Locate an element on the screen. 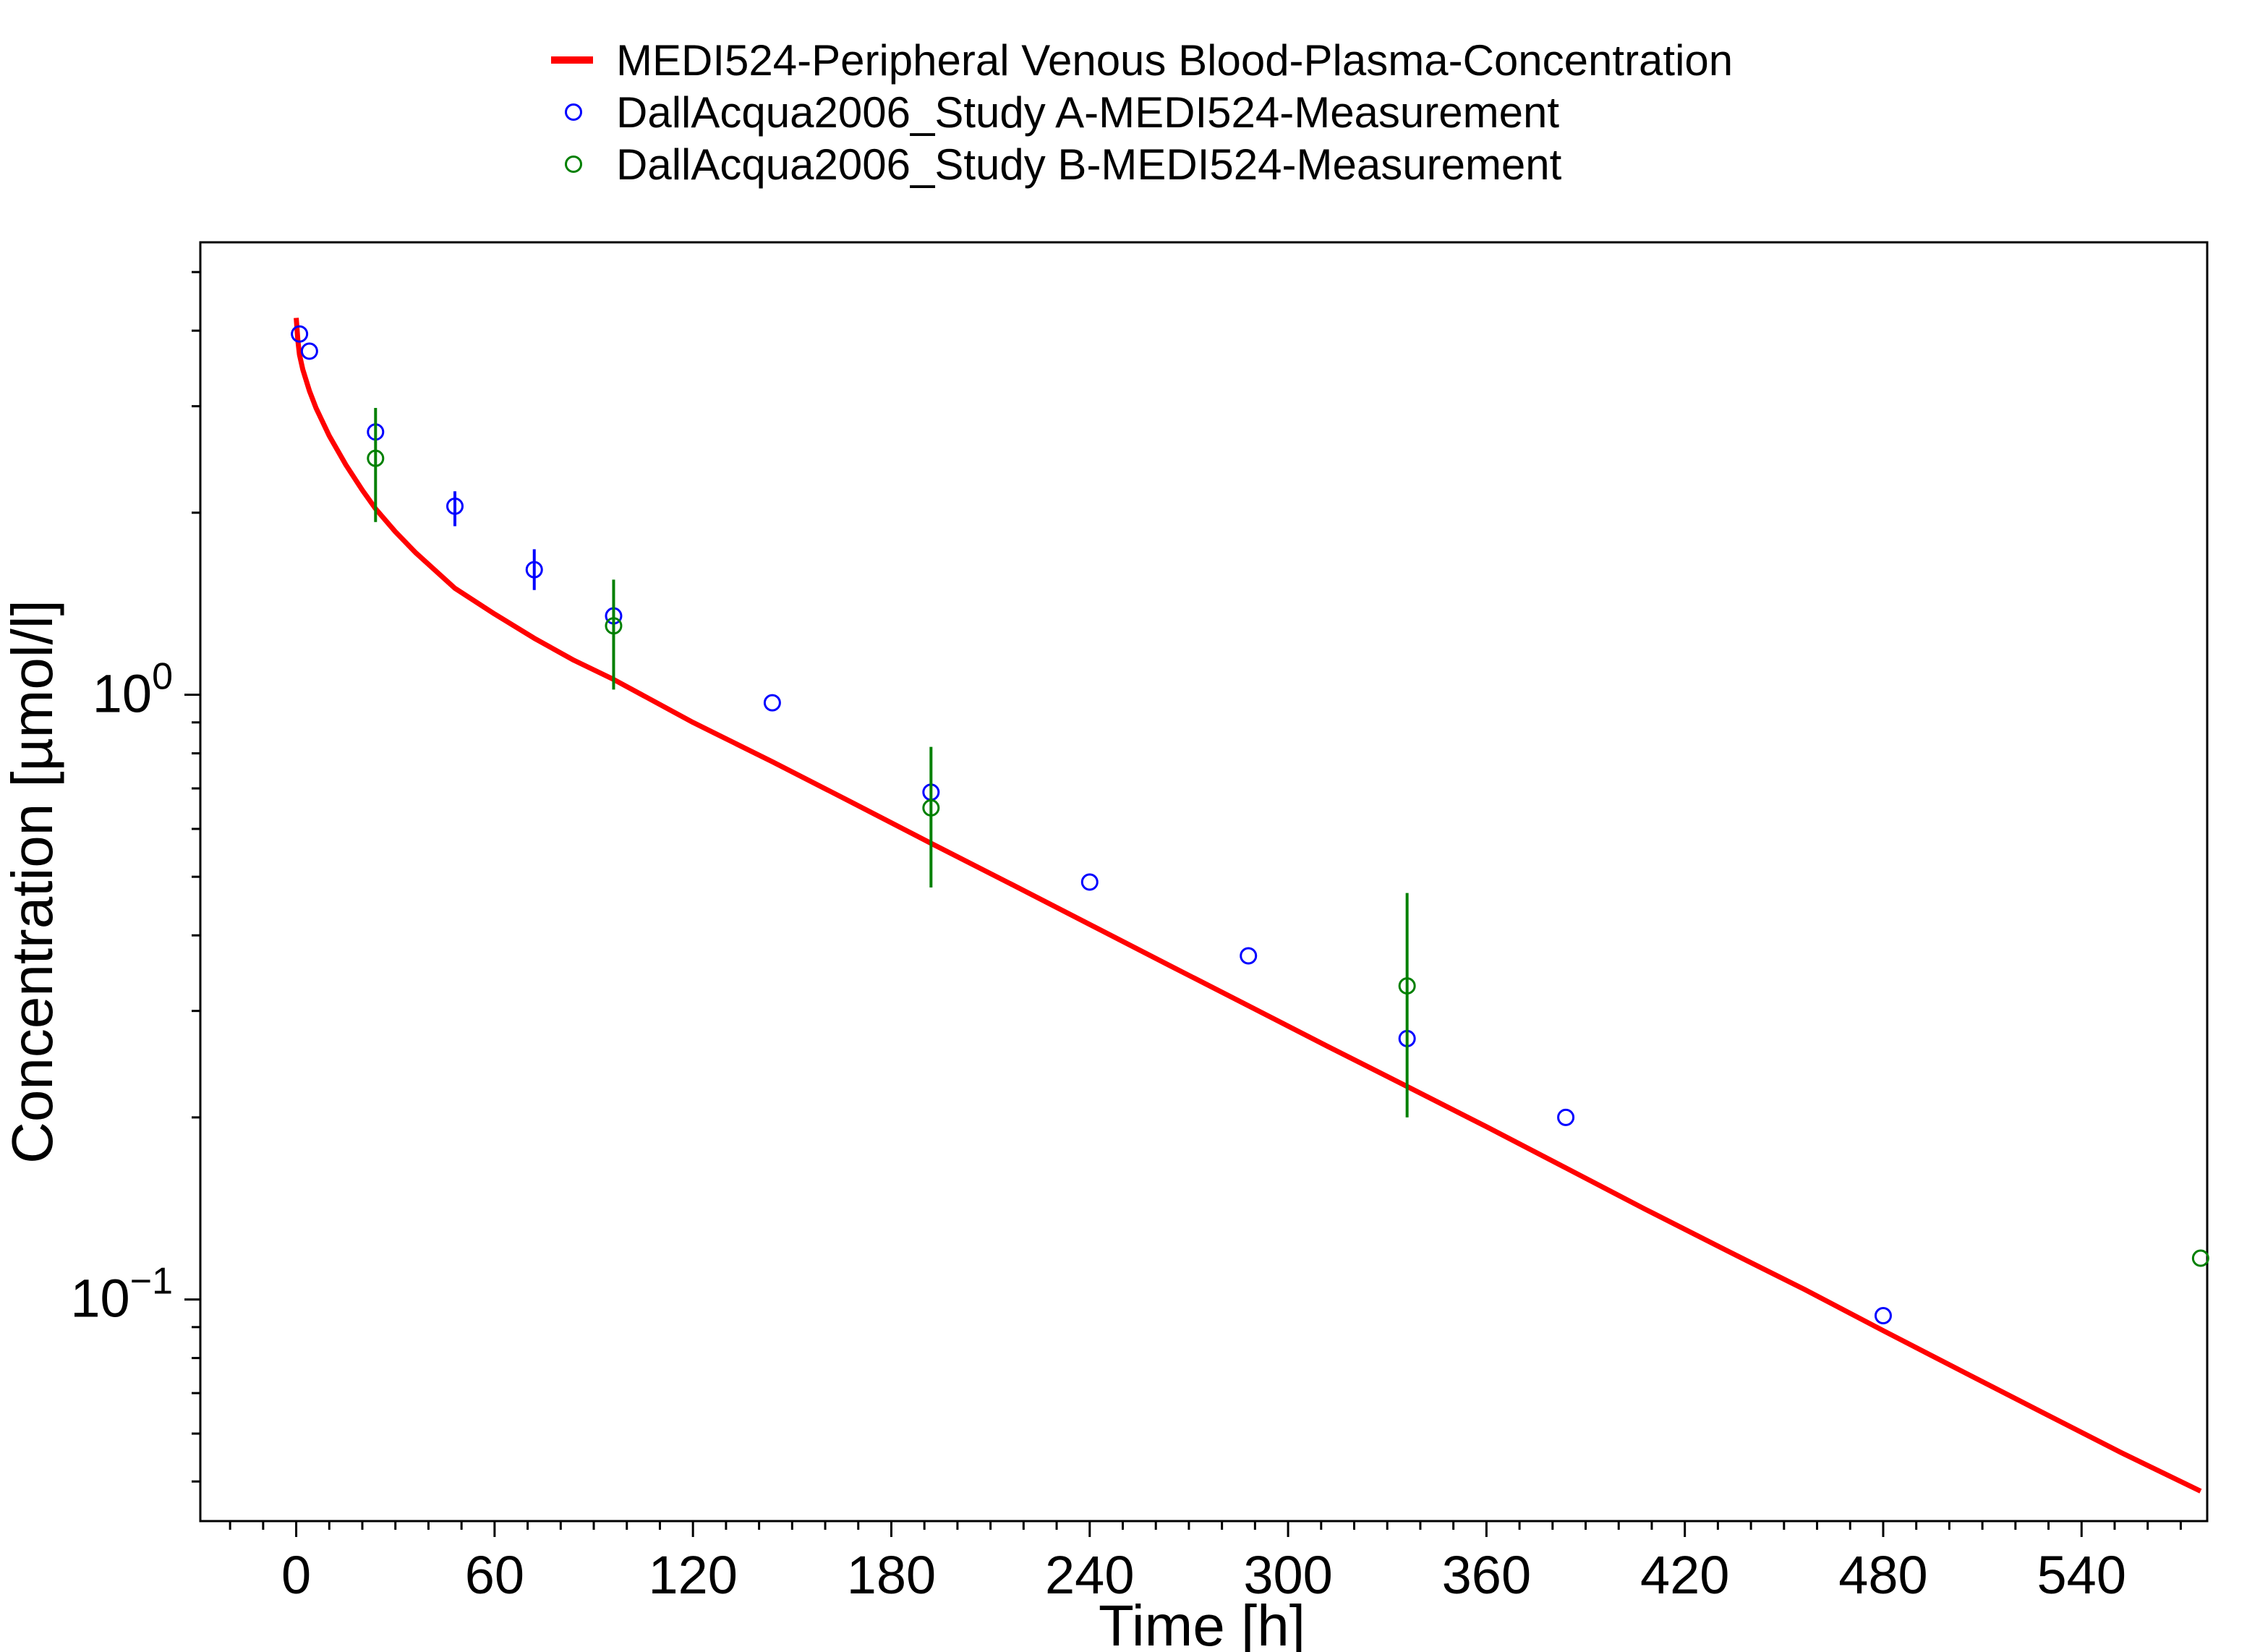 The image size is (2260, 1652). x-tick-label: 420 is located at coordinates (1684, 1575).